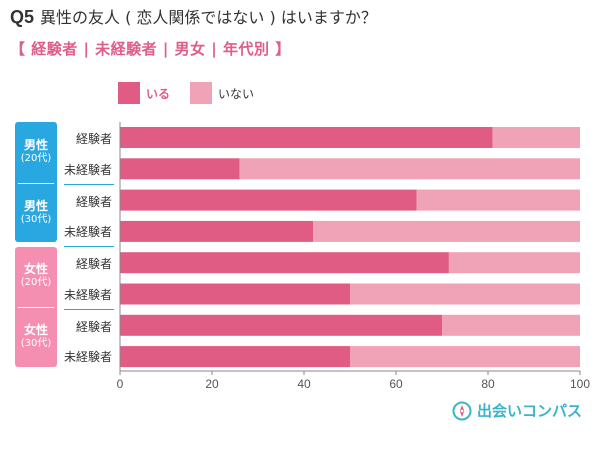 The image size is (600, 450). Describe the element at coordinates (144, 93) in the screenshot. I see `legend-item-iru: いる` at that location.